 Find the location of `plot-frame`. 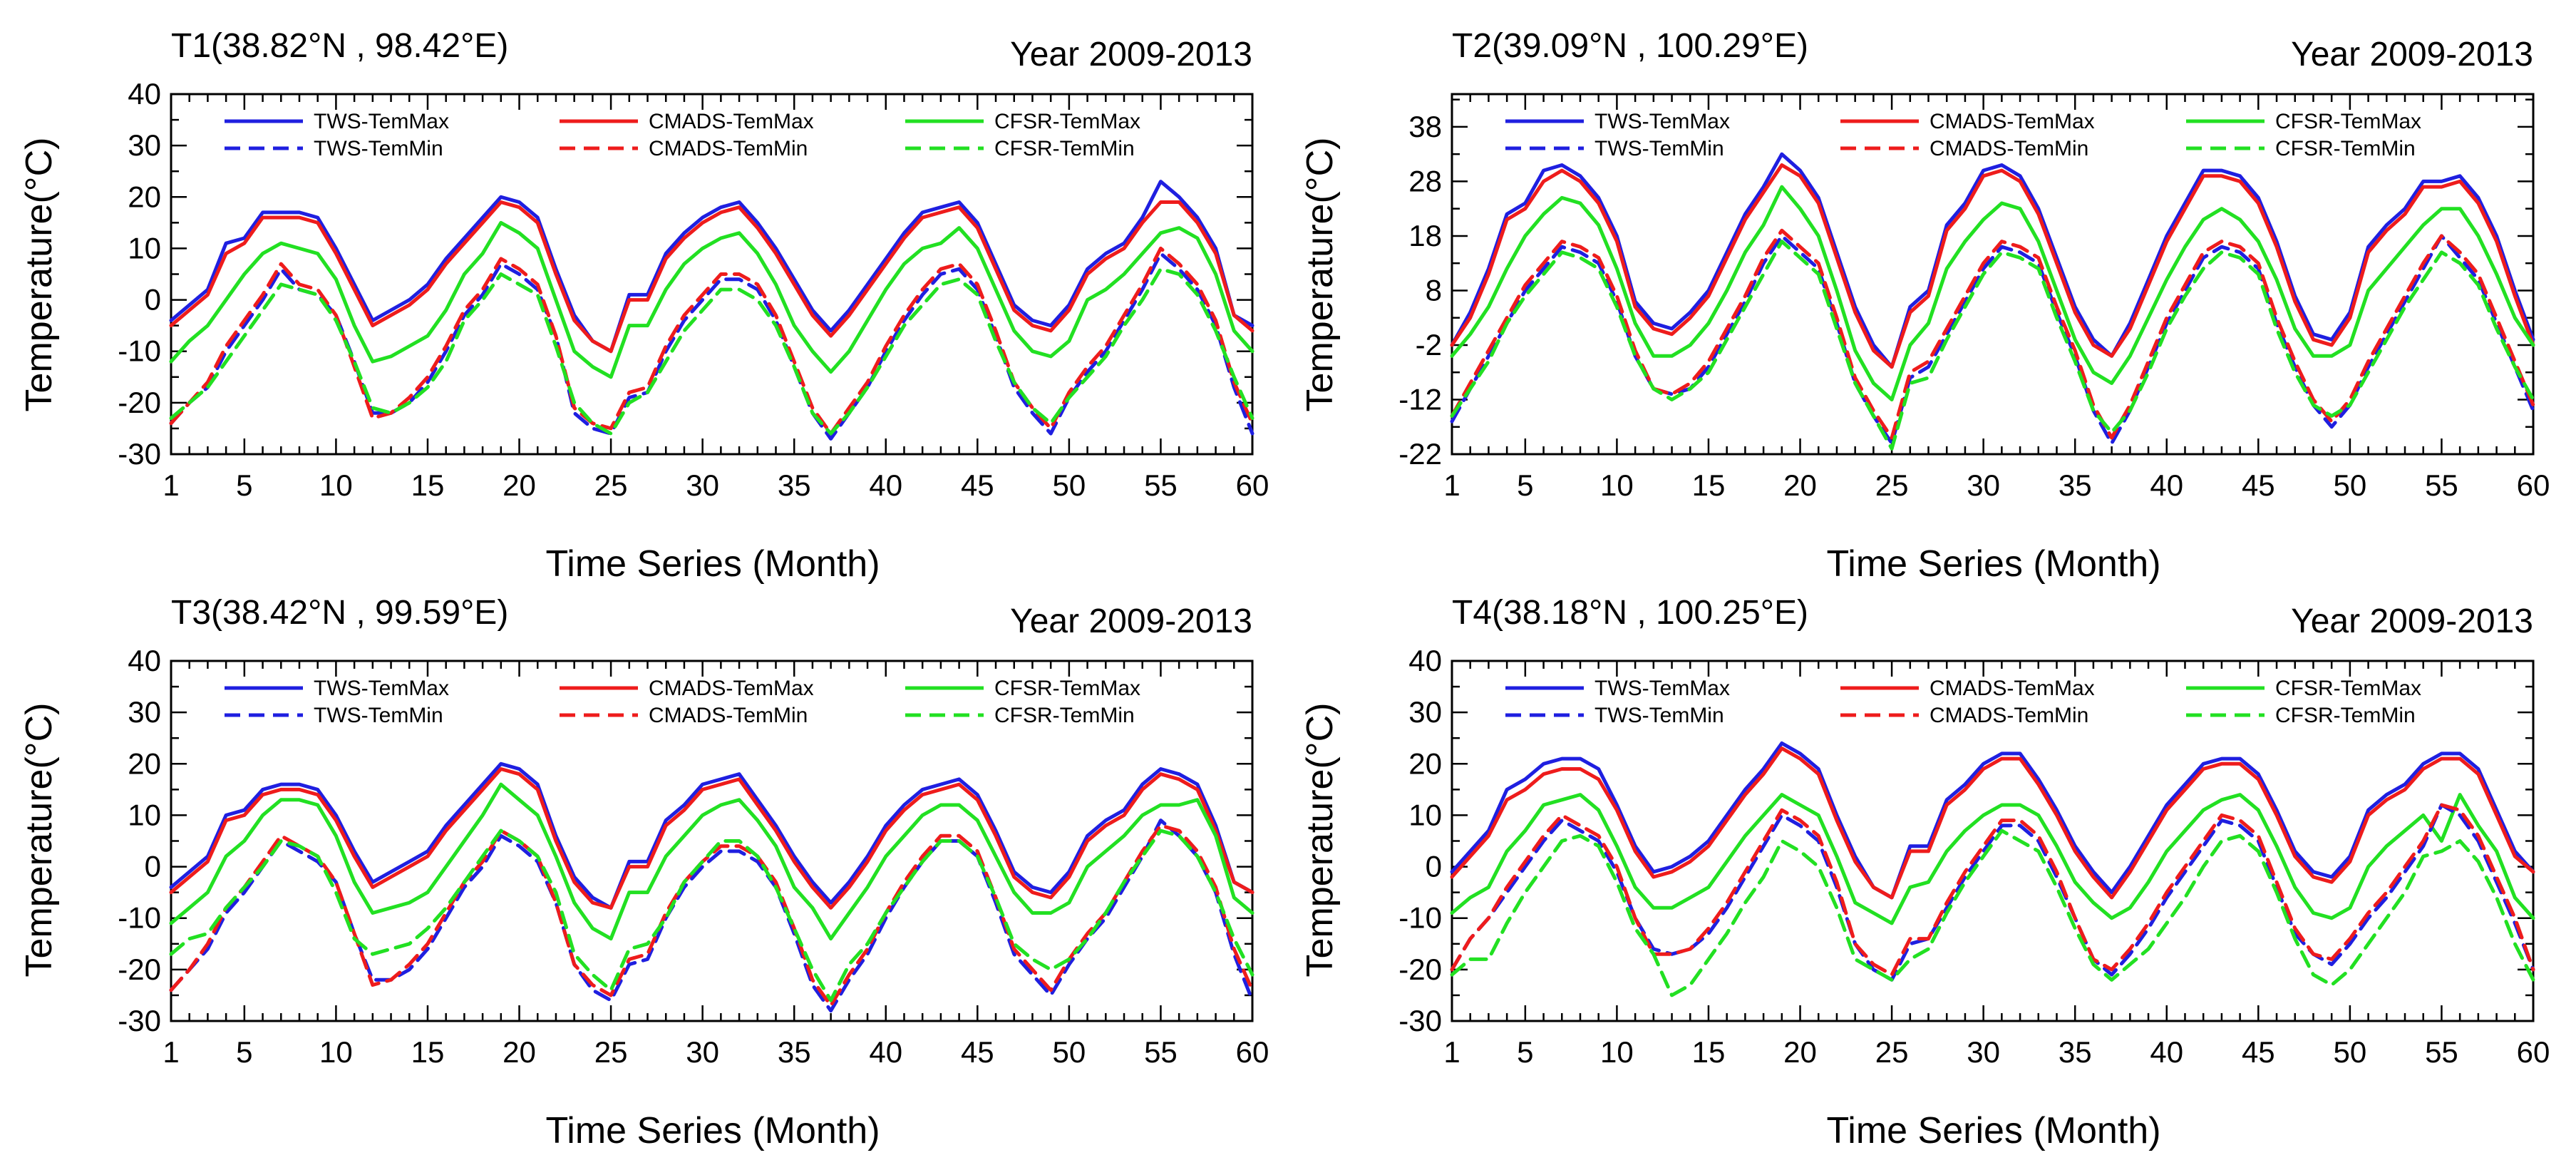

plot-frame is located at coordinates (1993, 274).